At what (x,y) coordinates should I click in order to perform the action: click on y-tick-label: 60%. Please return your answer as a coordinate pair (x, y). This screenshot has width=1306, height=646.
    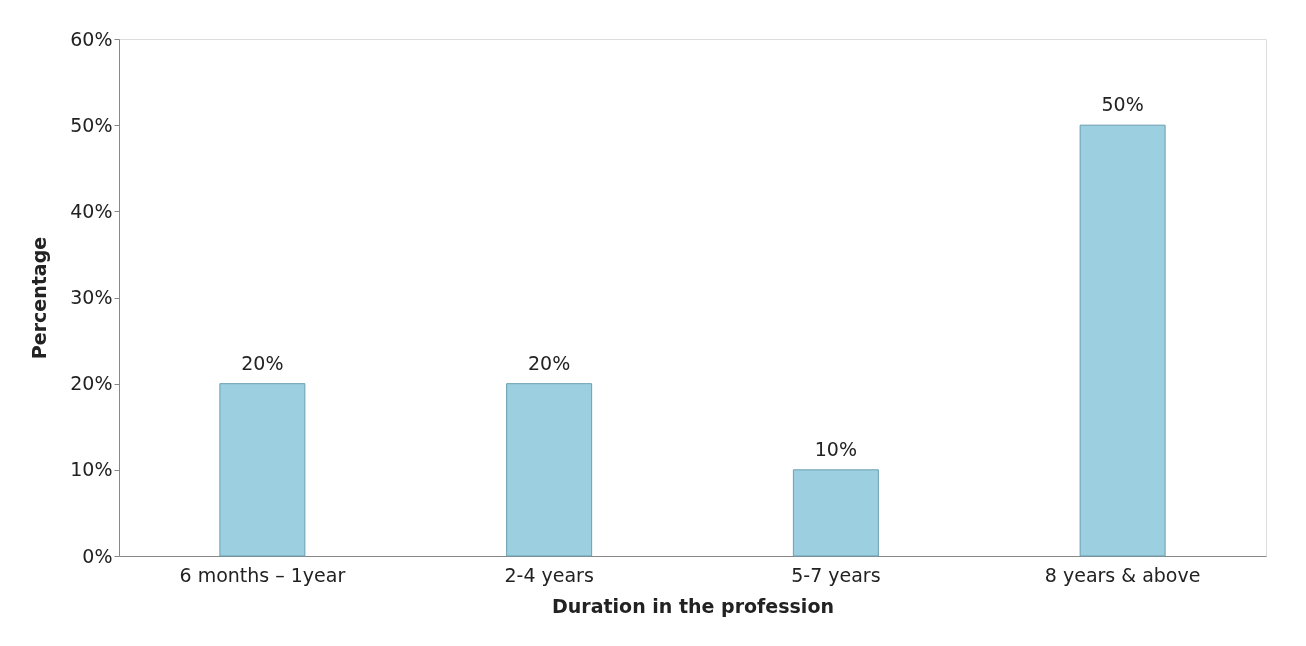
    Looking at the image, I should click on (91, 38).